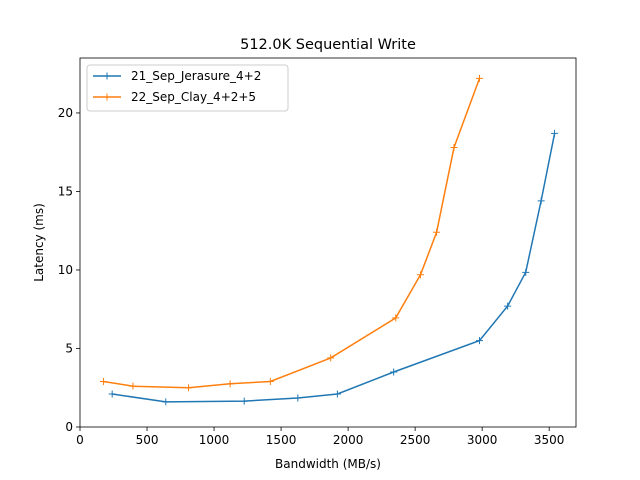 The width and height of the screenshot is (640, 480). What do you see at coordinates (65, 191) in the screenshot?
I see `y-tick-label: 15` at bounding box center [65, 191].